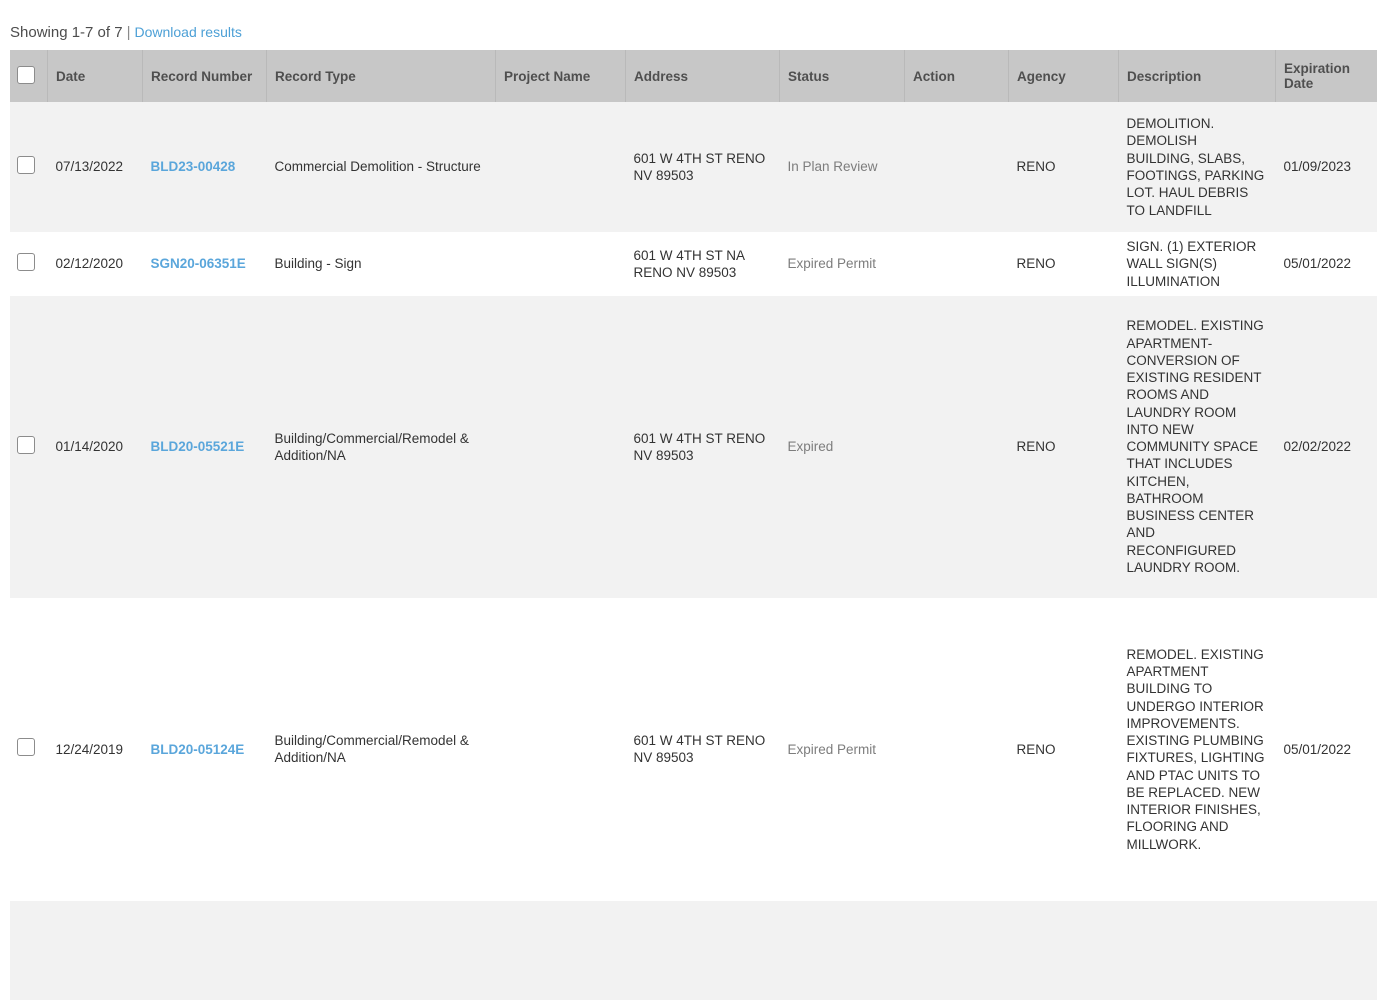 The width and height of the screenshot is (1377, 1000). I want to click on cell-status: Expired, so click(810, 447).